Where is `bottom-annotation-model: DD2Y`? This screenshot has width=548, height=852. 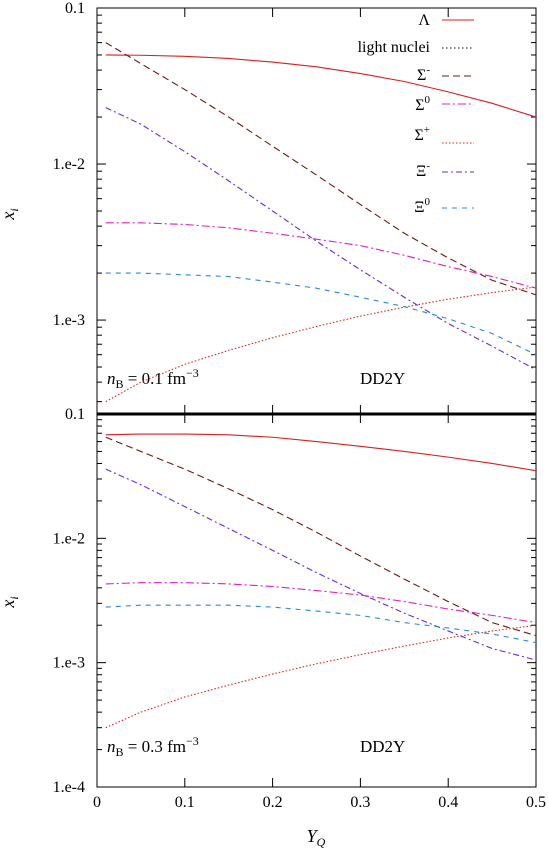
bottom-annotation-model: DD2Y is located at coordinates (382, 746).